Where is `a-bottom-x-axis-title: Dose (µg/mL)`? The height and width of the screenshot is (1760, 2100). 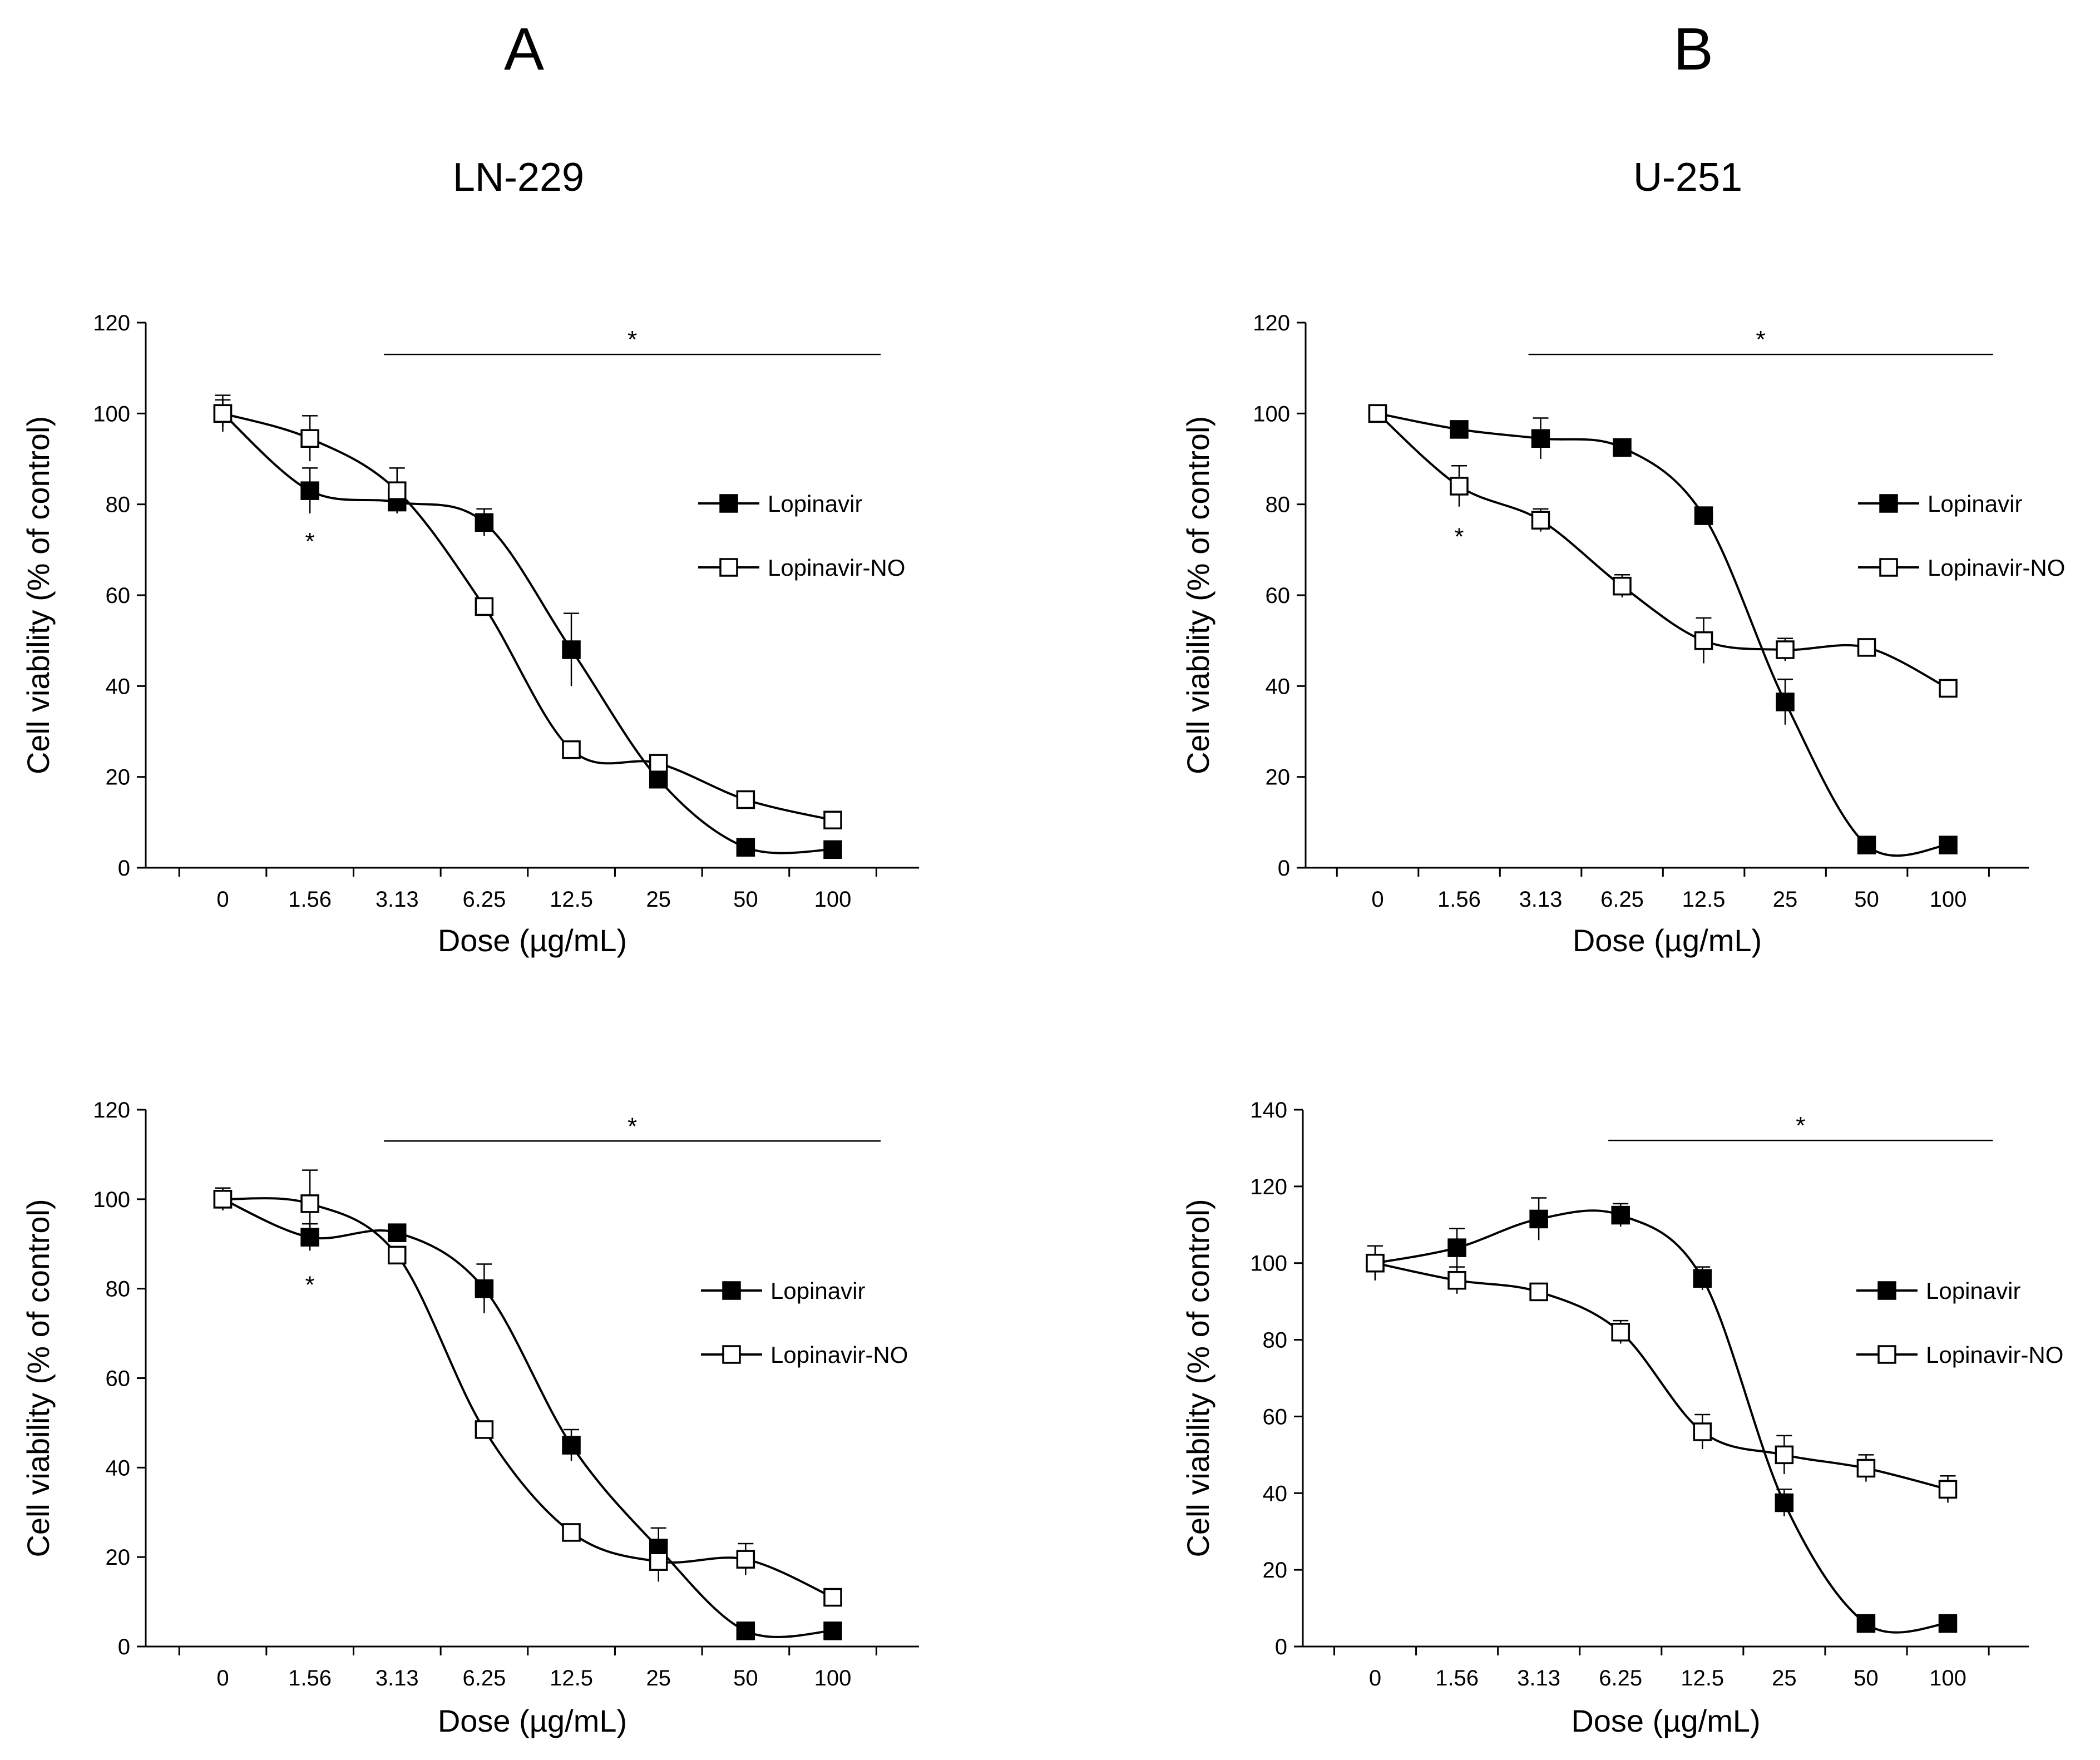 a-bottom-x-axis-title: Dose (µg/mL) is located at coordinates (532, 1720).